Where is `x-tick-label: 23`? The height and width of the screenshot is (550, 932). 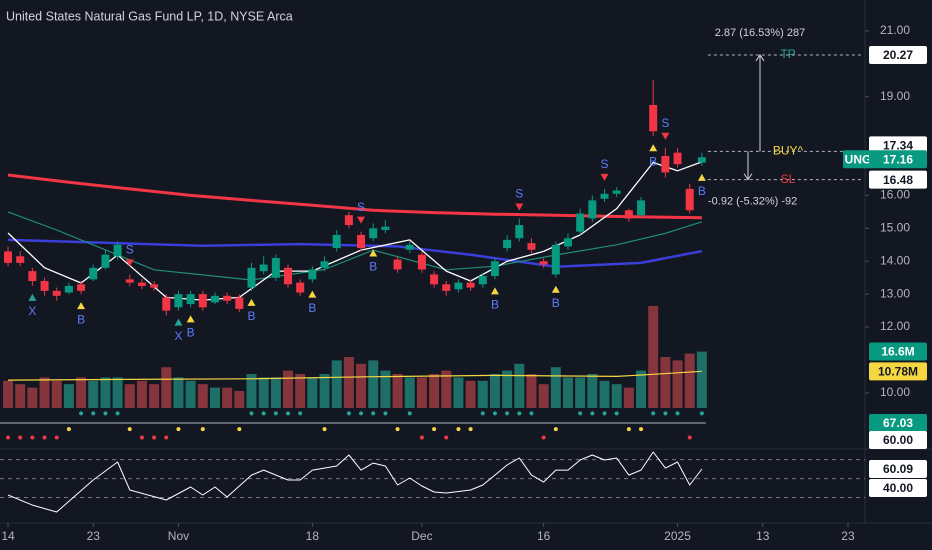 x-tick-label: 23 is located at coordinates (848, 536).